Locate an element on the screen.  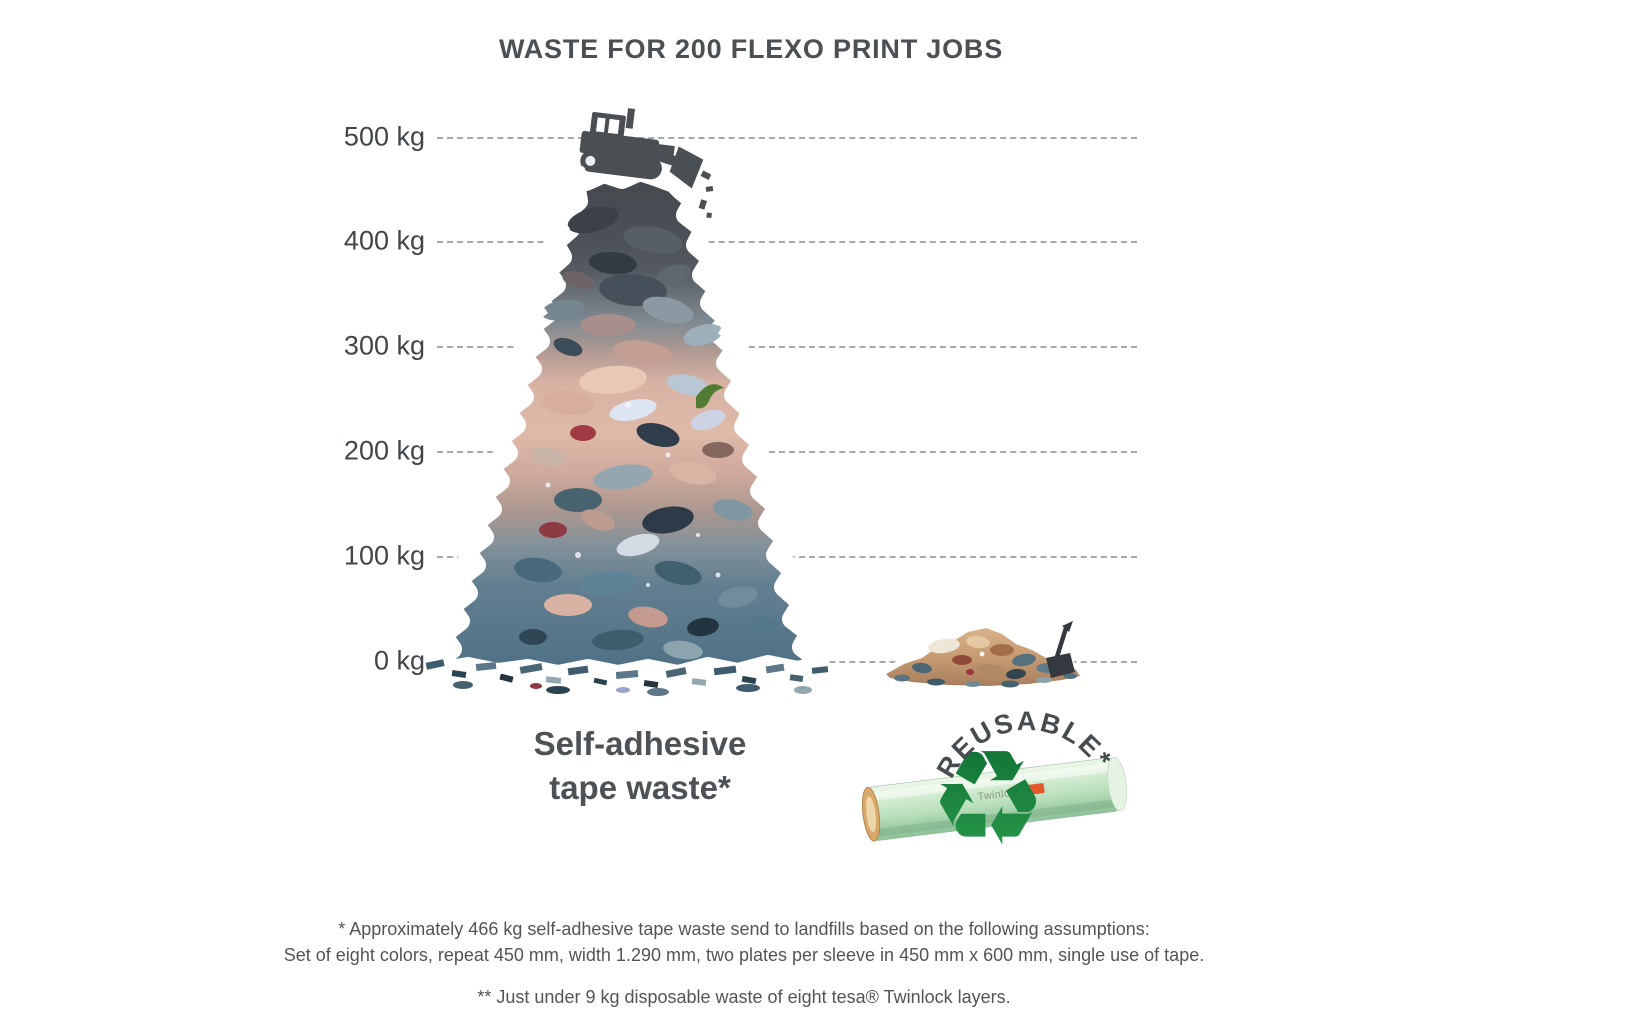
big-waste-pile is located at coordinates (627, 402).